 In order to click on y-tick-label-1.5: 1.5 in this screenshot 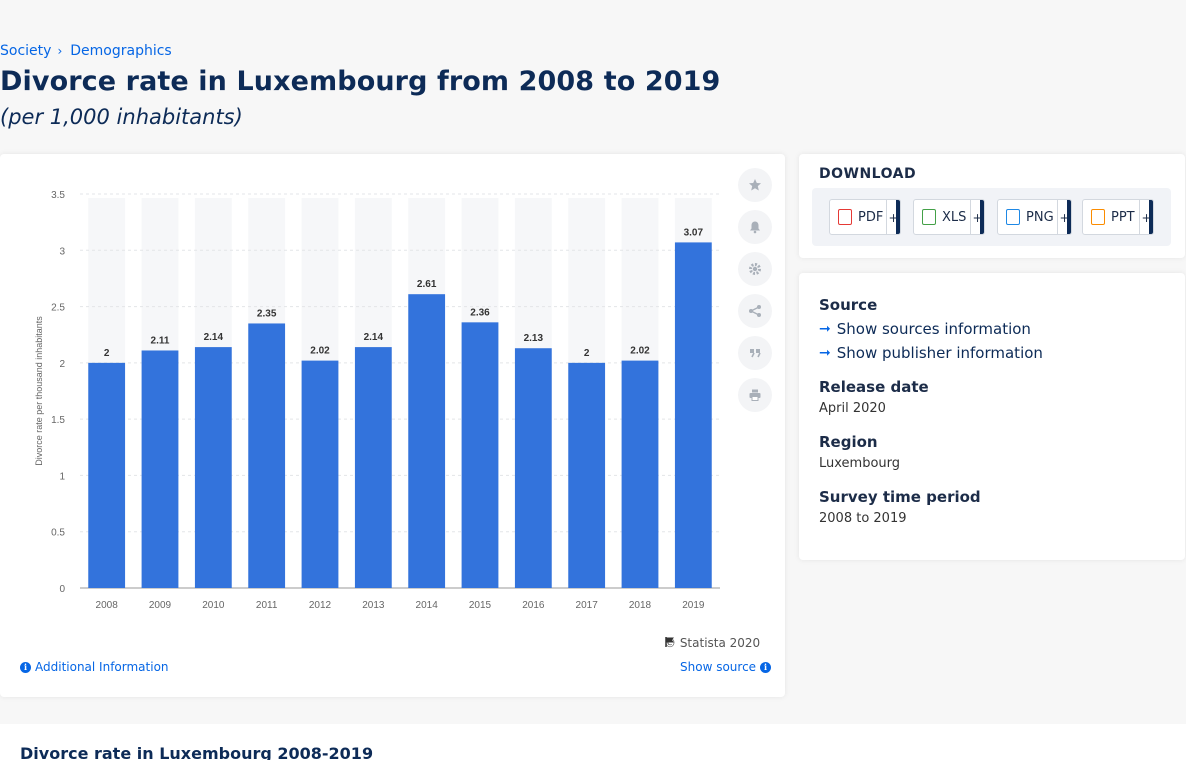, I will do `click(58, 420)`.